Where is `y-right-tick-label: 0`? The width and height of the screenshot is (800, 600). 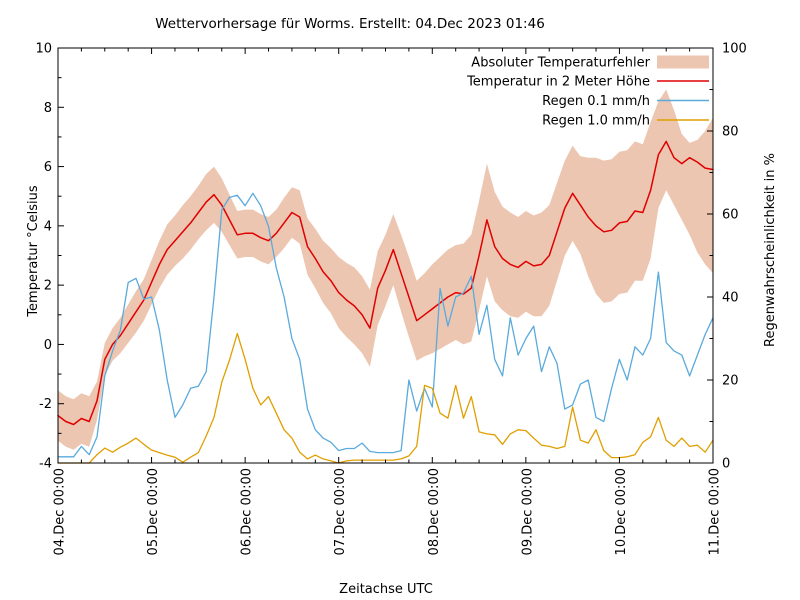 y-right-tick-label: 0 is located at coordinates (726, 464).